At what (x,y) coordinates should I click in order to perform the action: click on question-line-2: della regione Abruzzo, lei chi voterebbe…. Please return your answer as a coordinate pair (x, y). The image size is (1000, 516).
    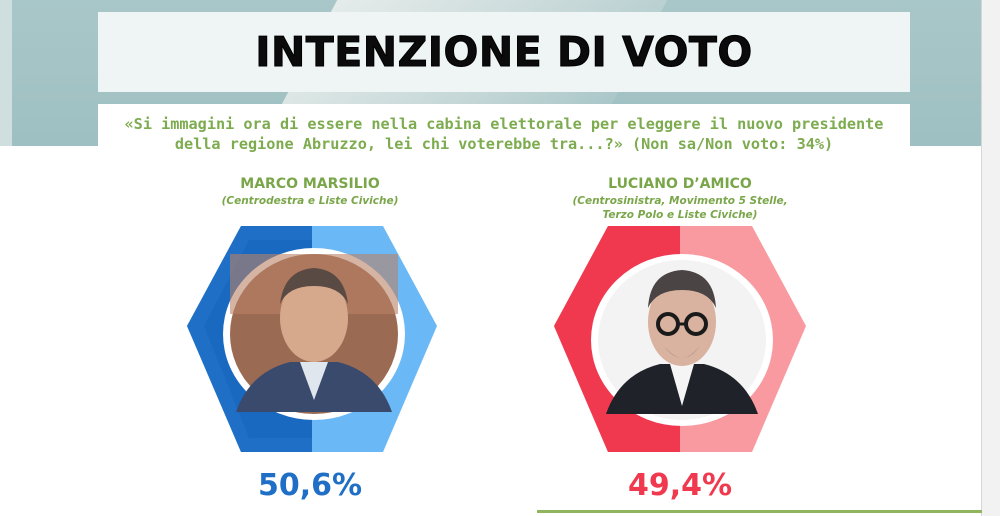
    Looking at the image, I should click on (504, 144).